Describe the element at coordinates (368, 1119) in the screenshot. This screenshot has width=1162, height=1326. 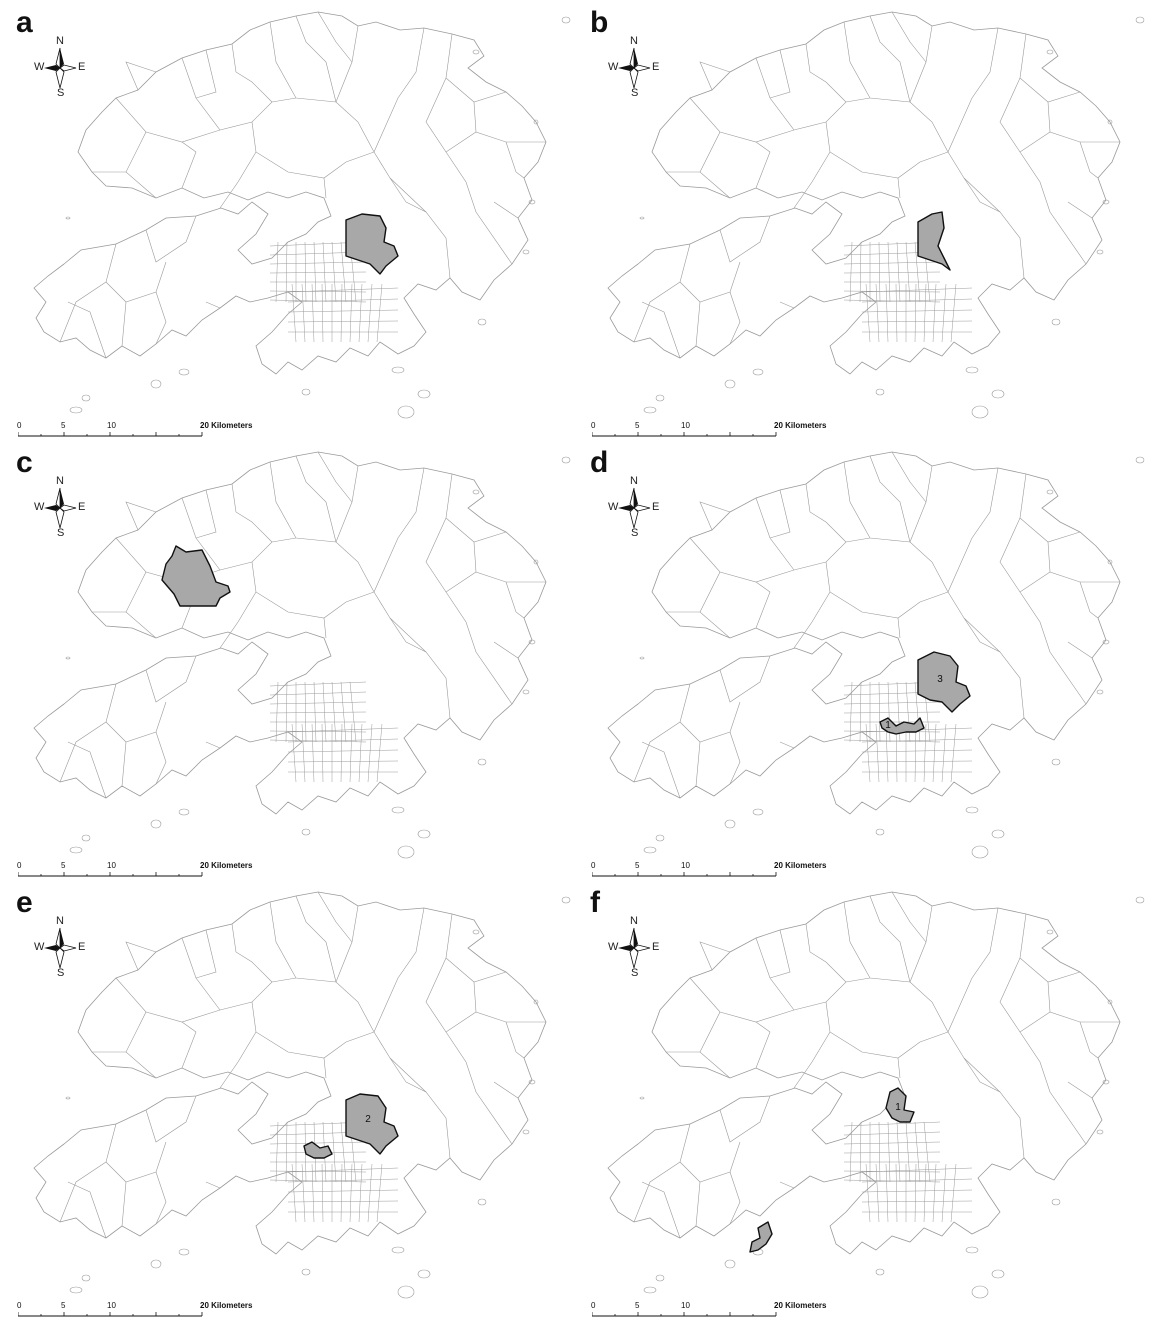
I see `cluster-label: 2` at that location.